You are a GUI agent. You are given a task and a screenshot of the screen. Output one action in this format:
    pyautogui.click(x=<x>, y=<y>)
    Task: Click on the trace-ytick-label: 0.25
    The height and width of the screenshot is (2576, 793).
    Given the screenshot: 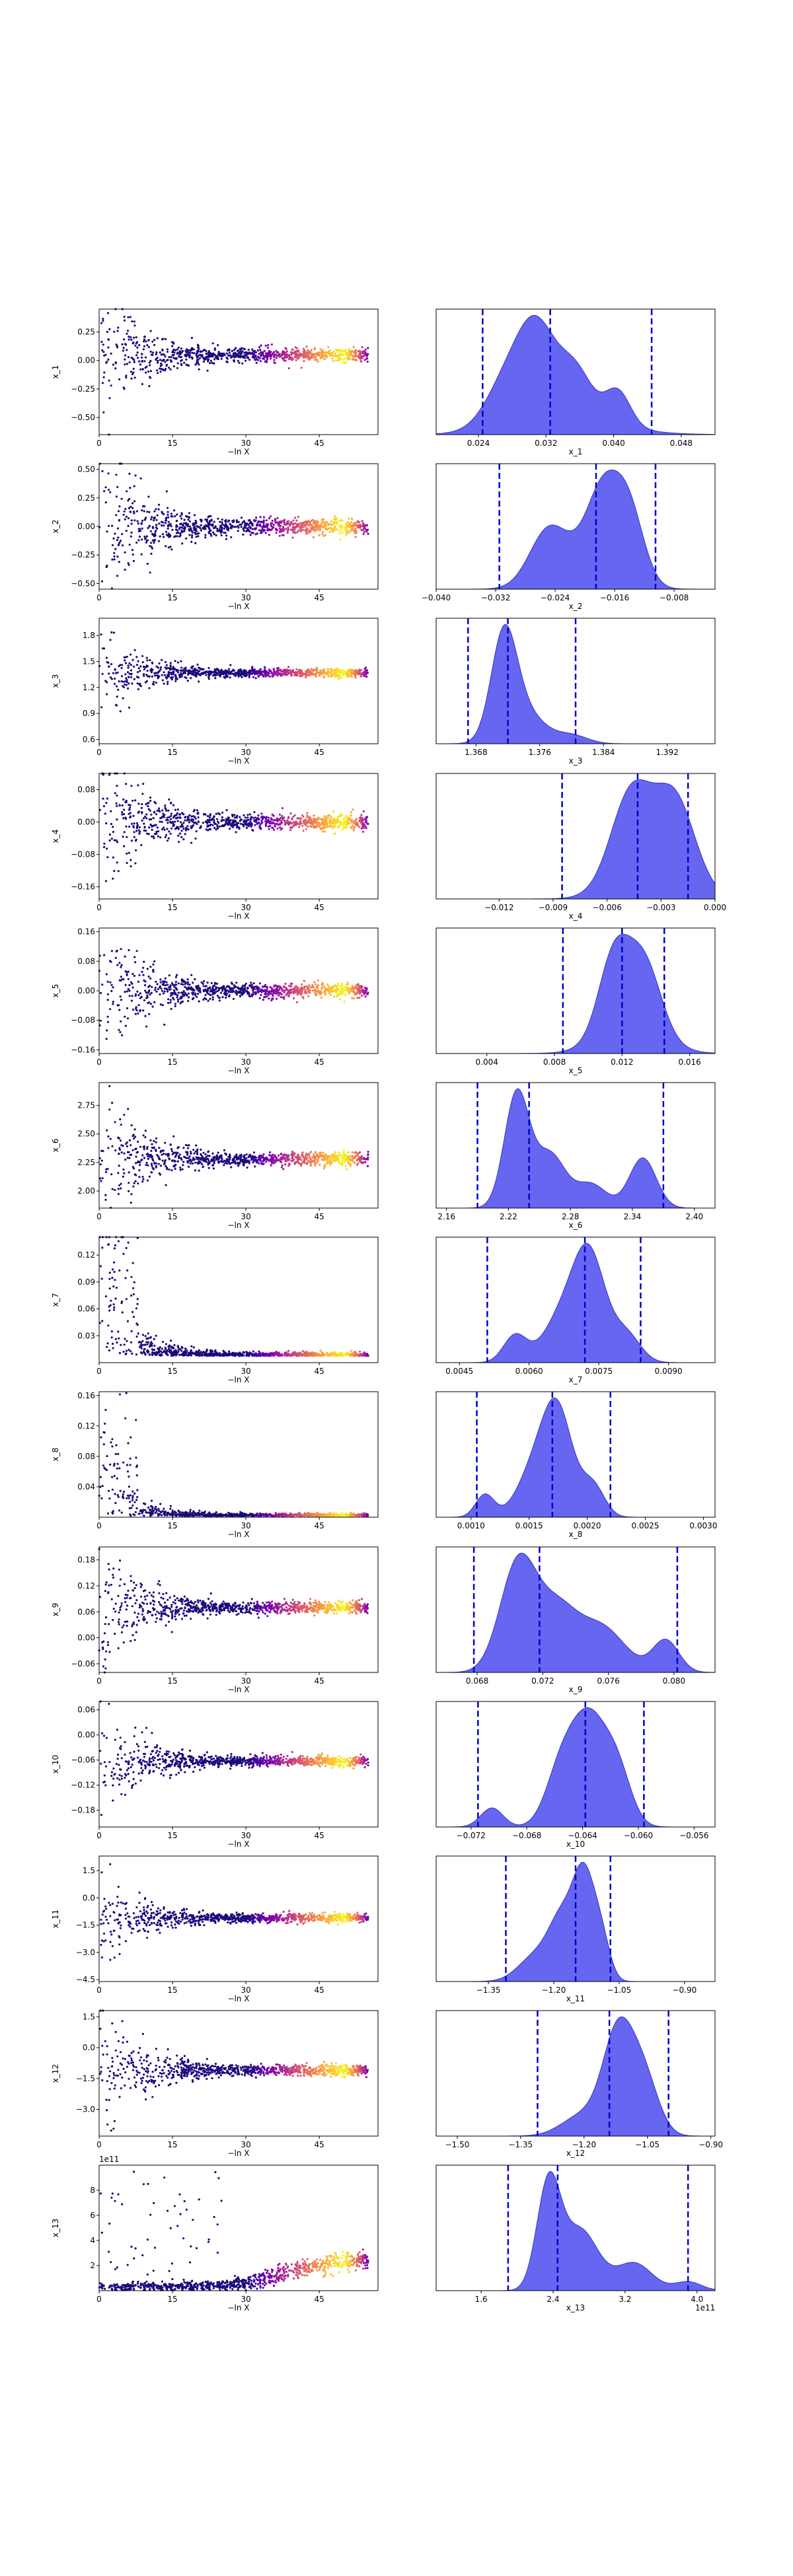 What is the action you would take?
    pyautogui.click(x=86, y=333)
    